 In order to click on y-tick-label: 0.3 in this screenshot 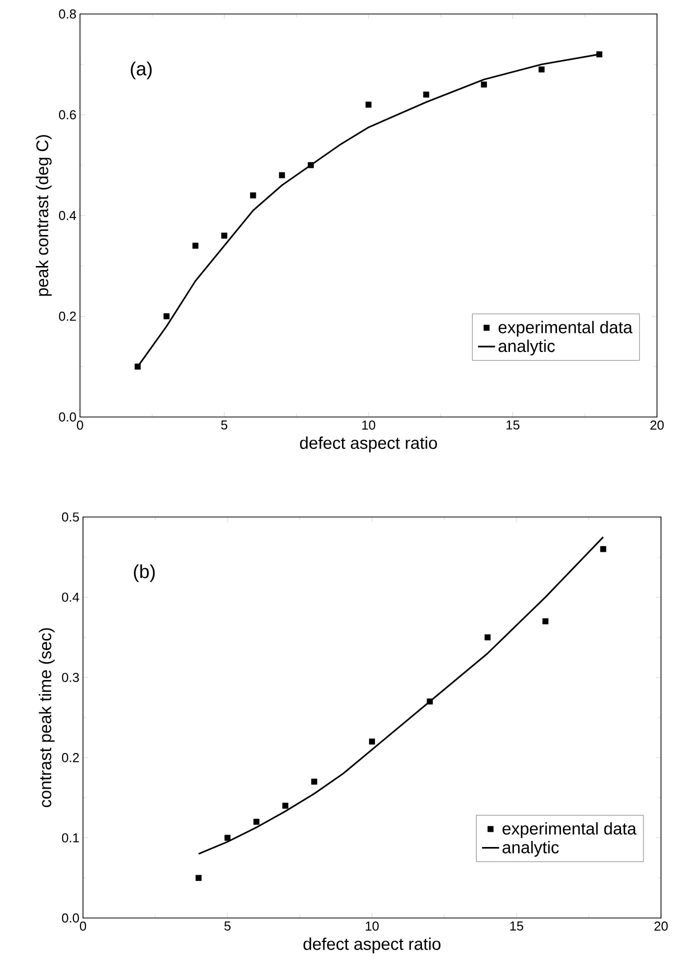, I will do `click(70, 677)`.